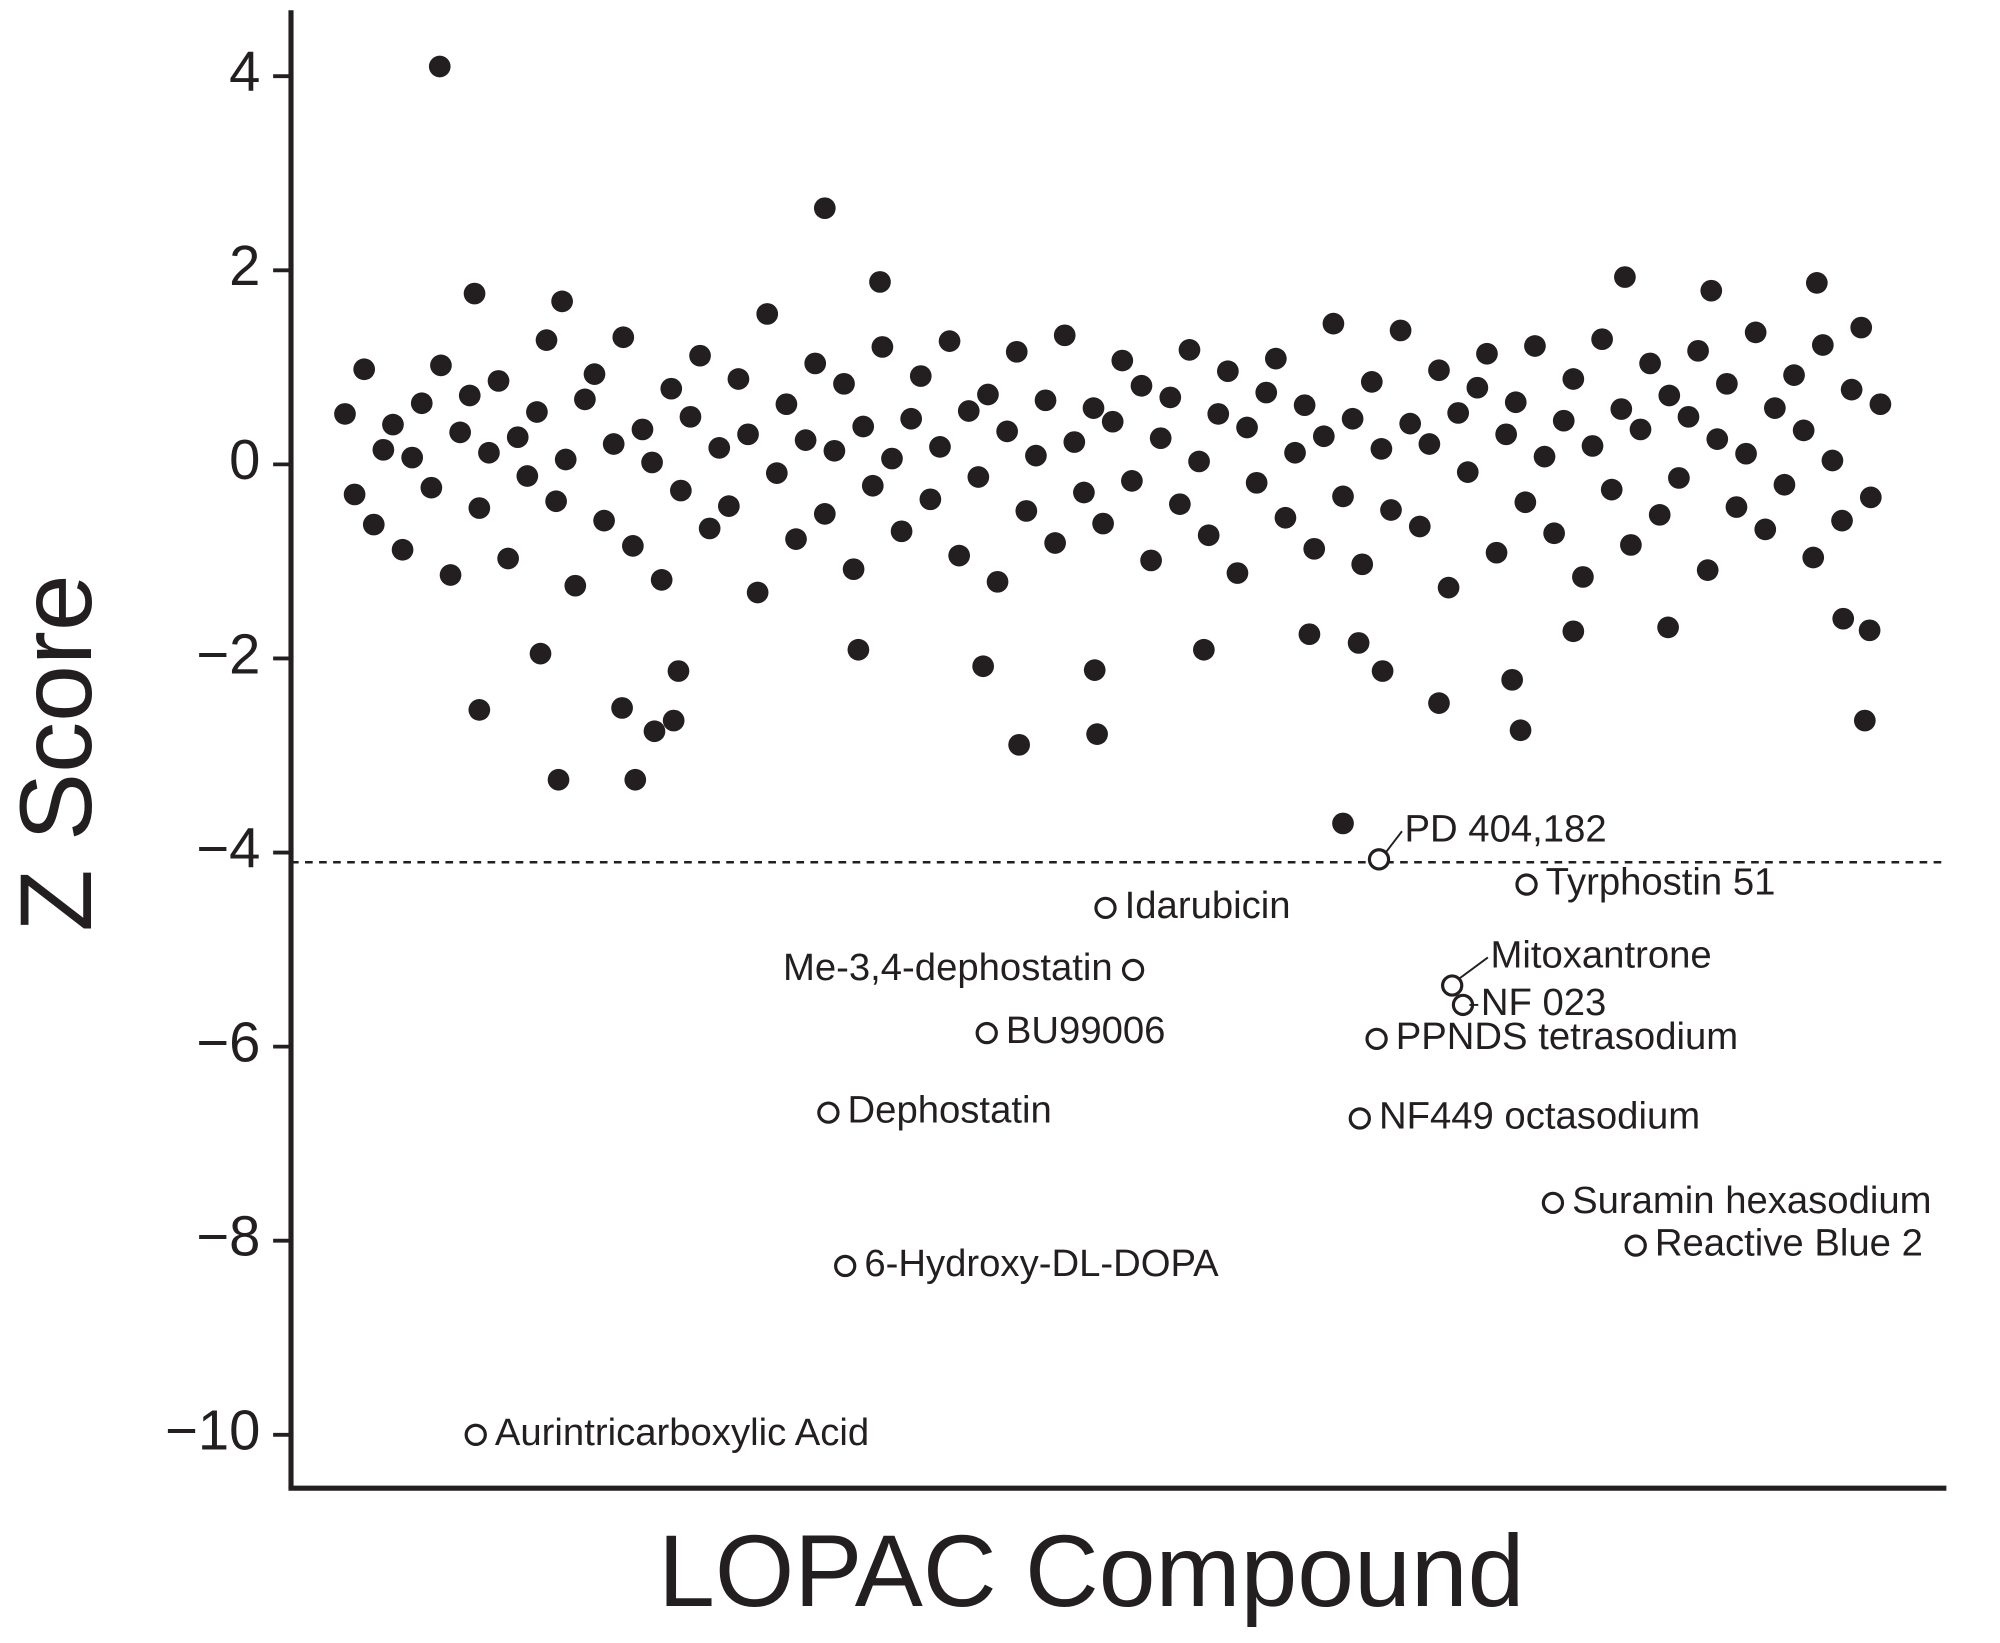  I want to click on y-axis-title: Z Score, so click(56, 752).